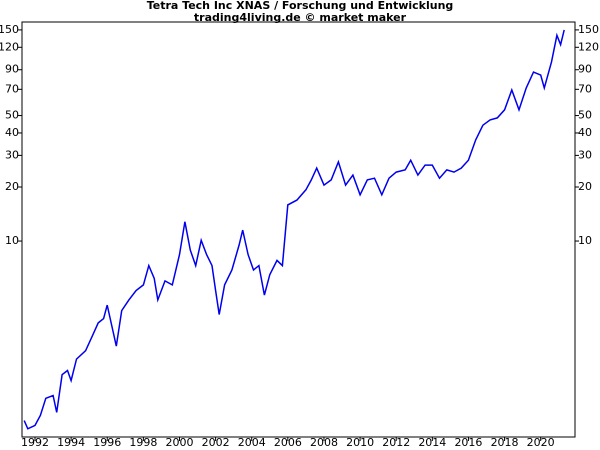 The width and height of the screenshot is (600, 450). What do you see at coordinates (324, 442) in the screenshot?
I see `x-tick-label: 2008` at bounding box center [324, 442].